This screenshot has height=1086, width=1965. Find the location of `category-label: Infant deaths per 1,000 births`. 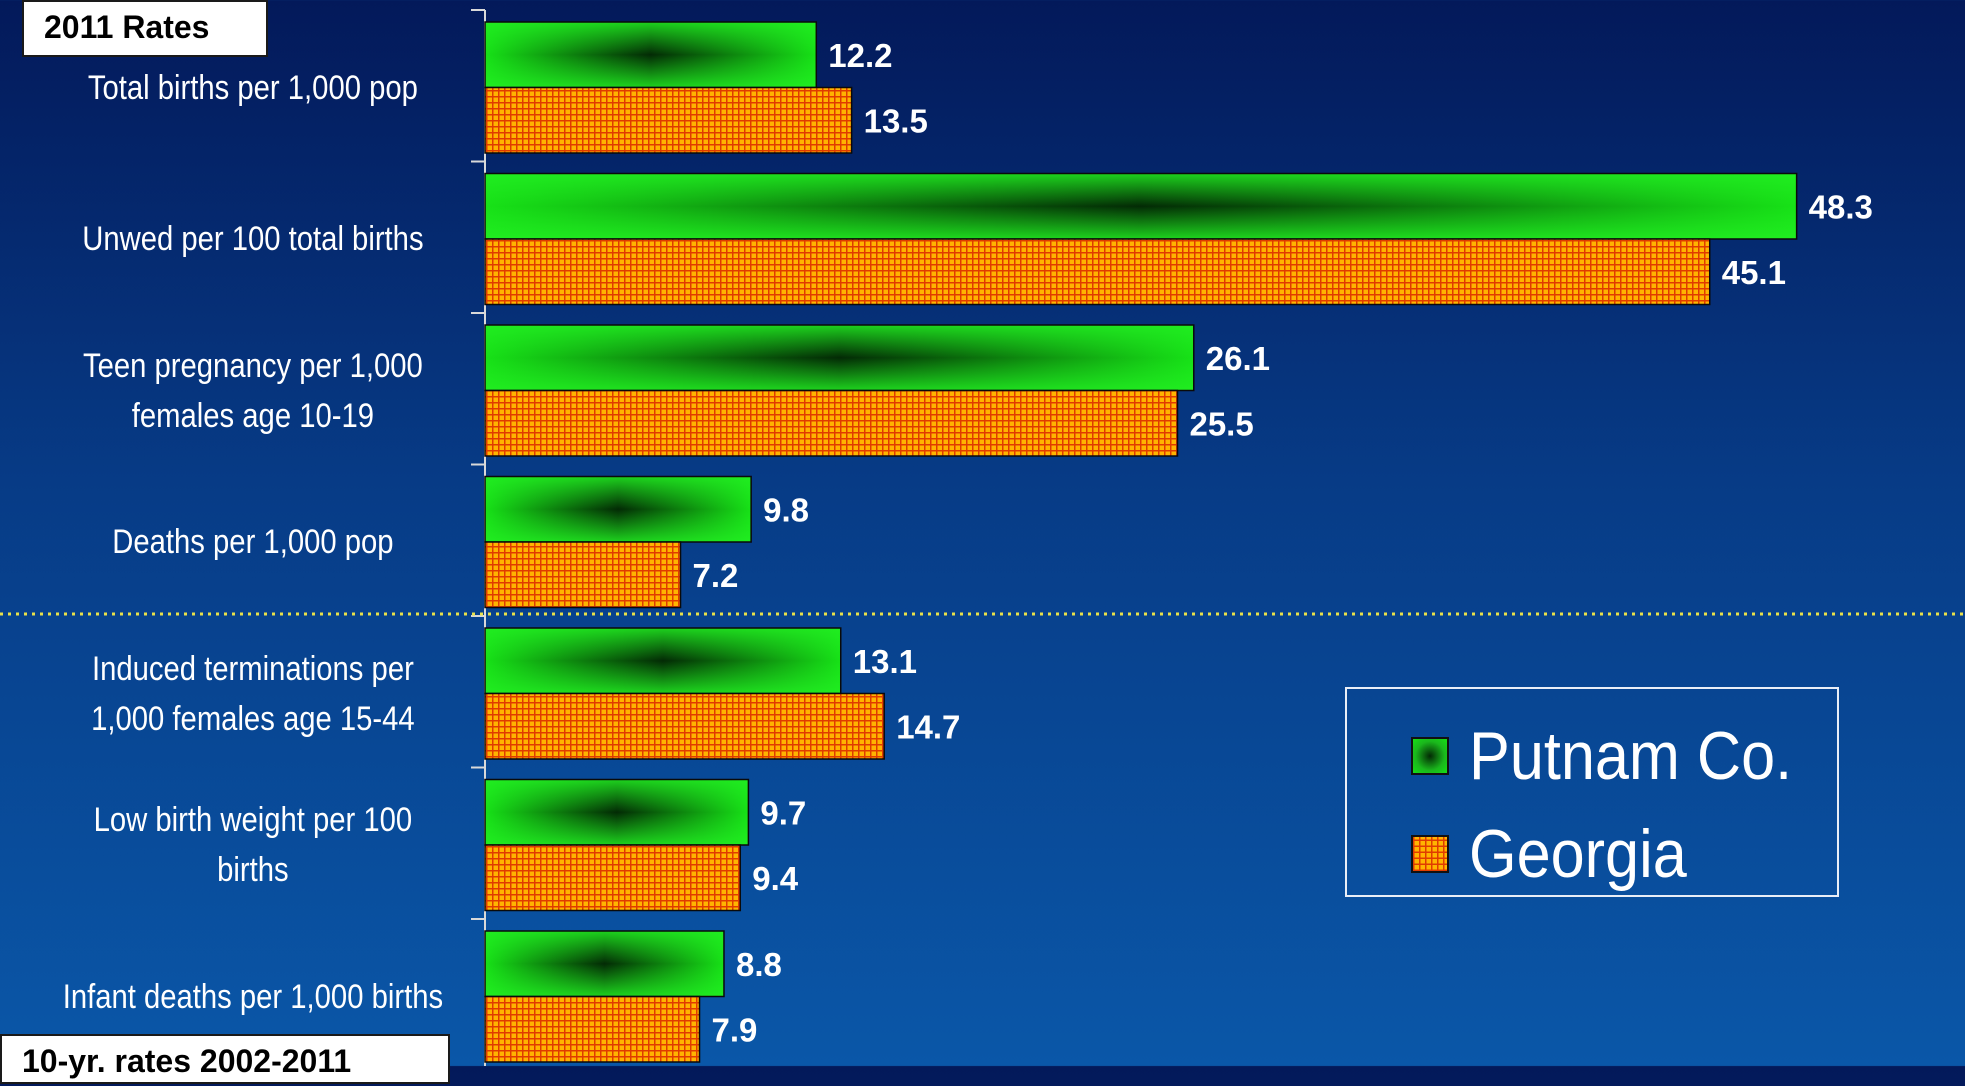

category-label: Infant deaths per 1,000 births is located at coordinates (253, 996).